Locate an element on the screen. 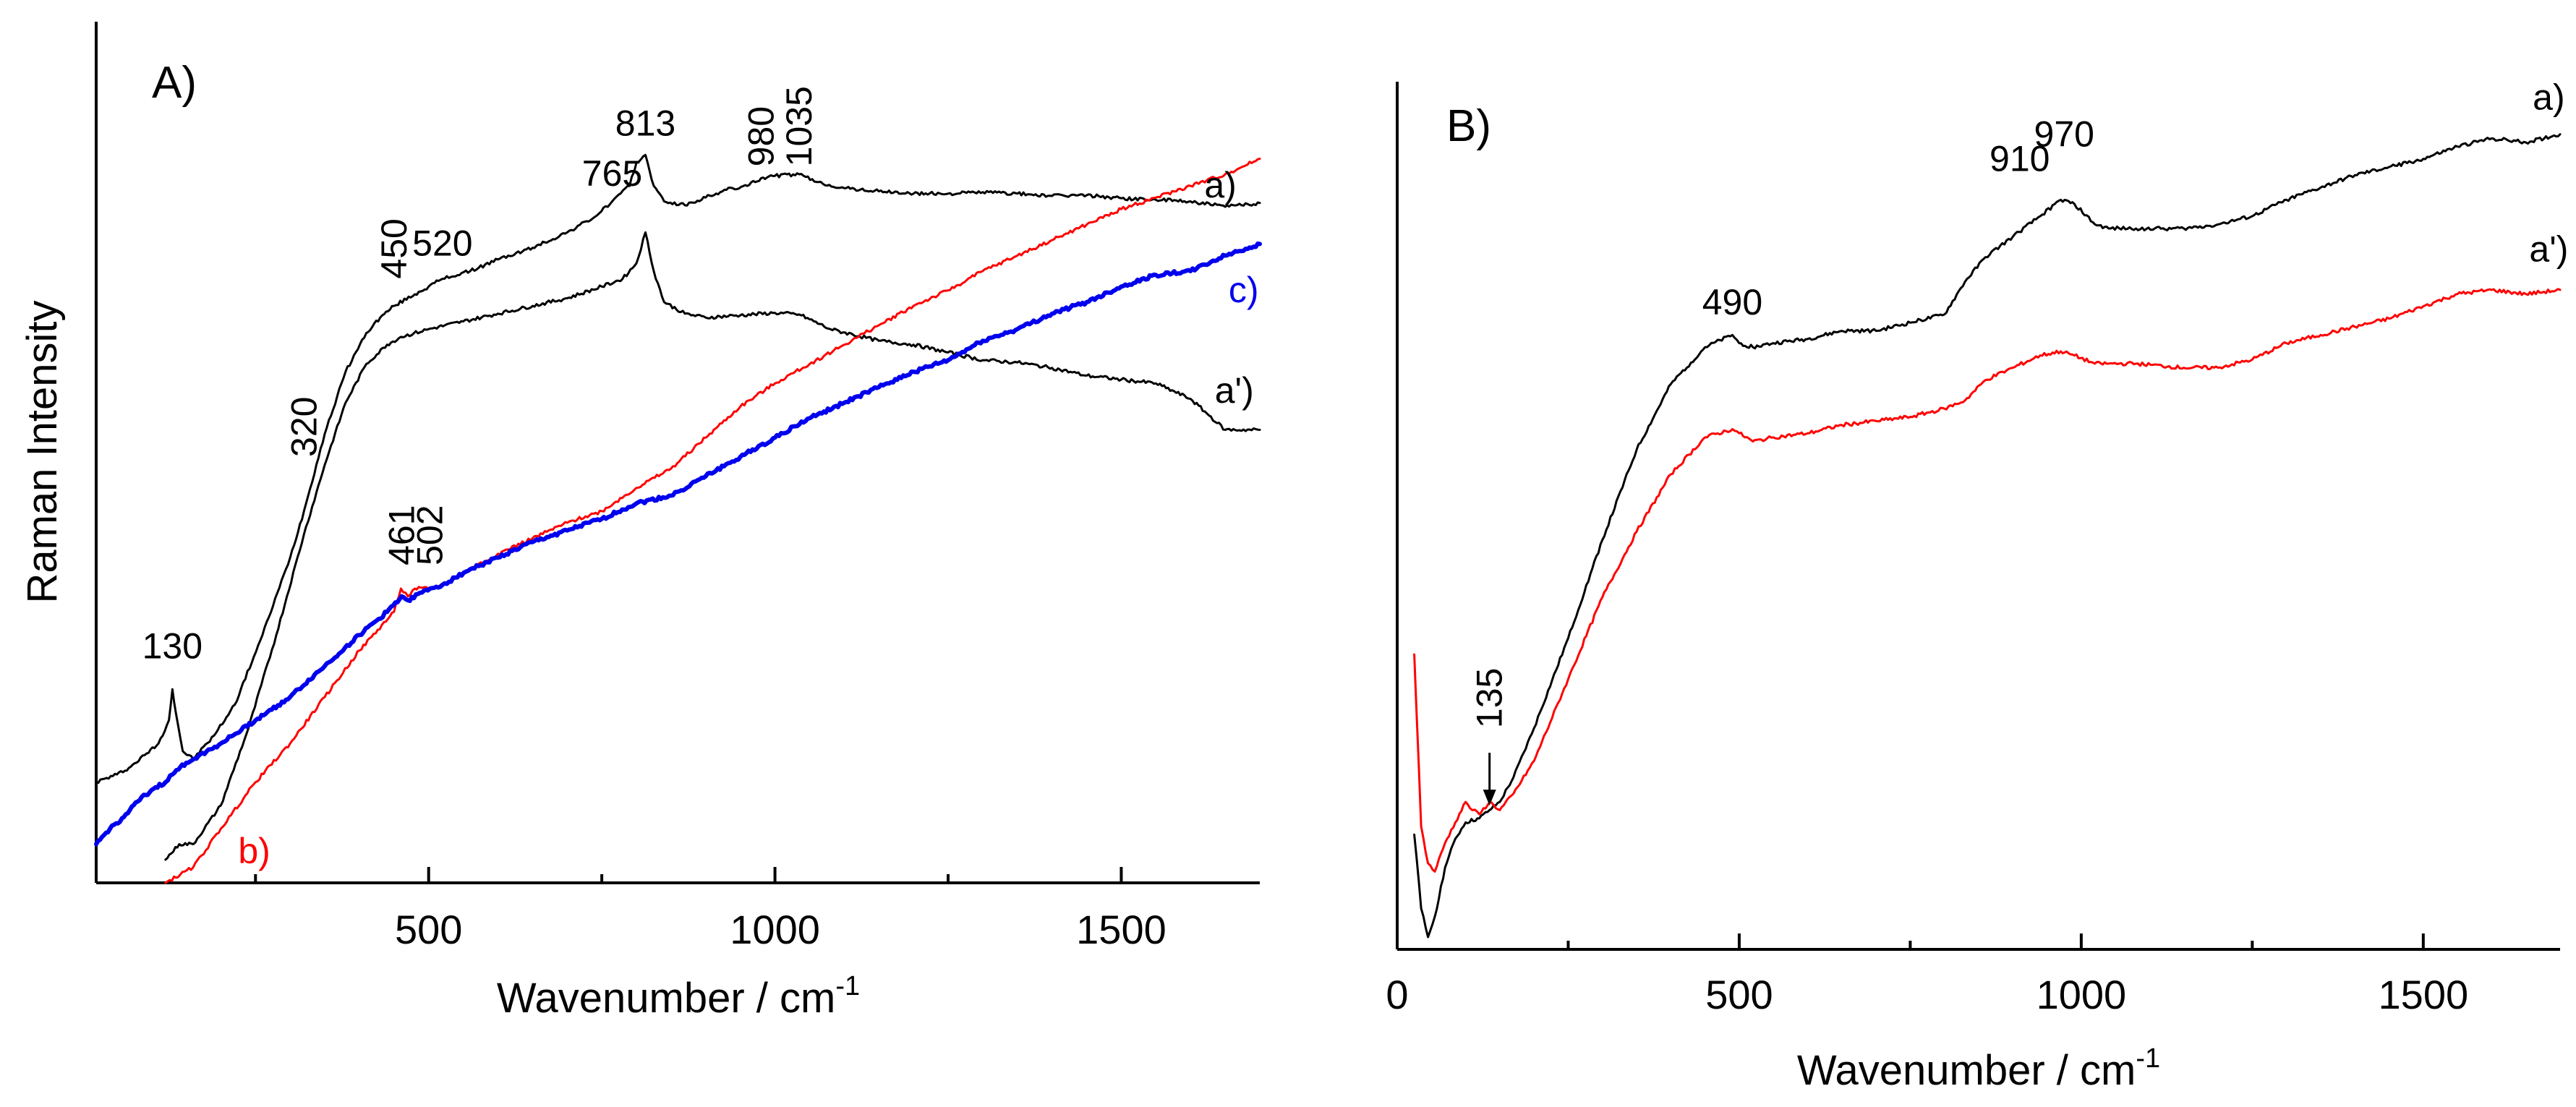  panel-b-x-tick-label: 500 is located at coordinates (1739, 995).